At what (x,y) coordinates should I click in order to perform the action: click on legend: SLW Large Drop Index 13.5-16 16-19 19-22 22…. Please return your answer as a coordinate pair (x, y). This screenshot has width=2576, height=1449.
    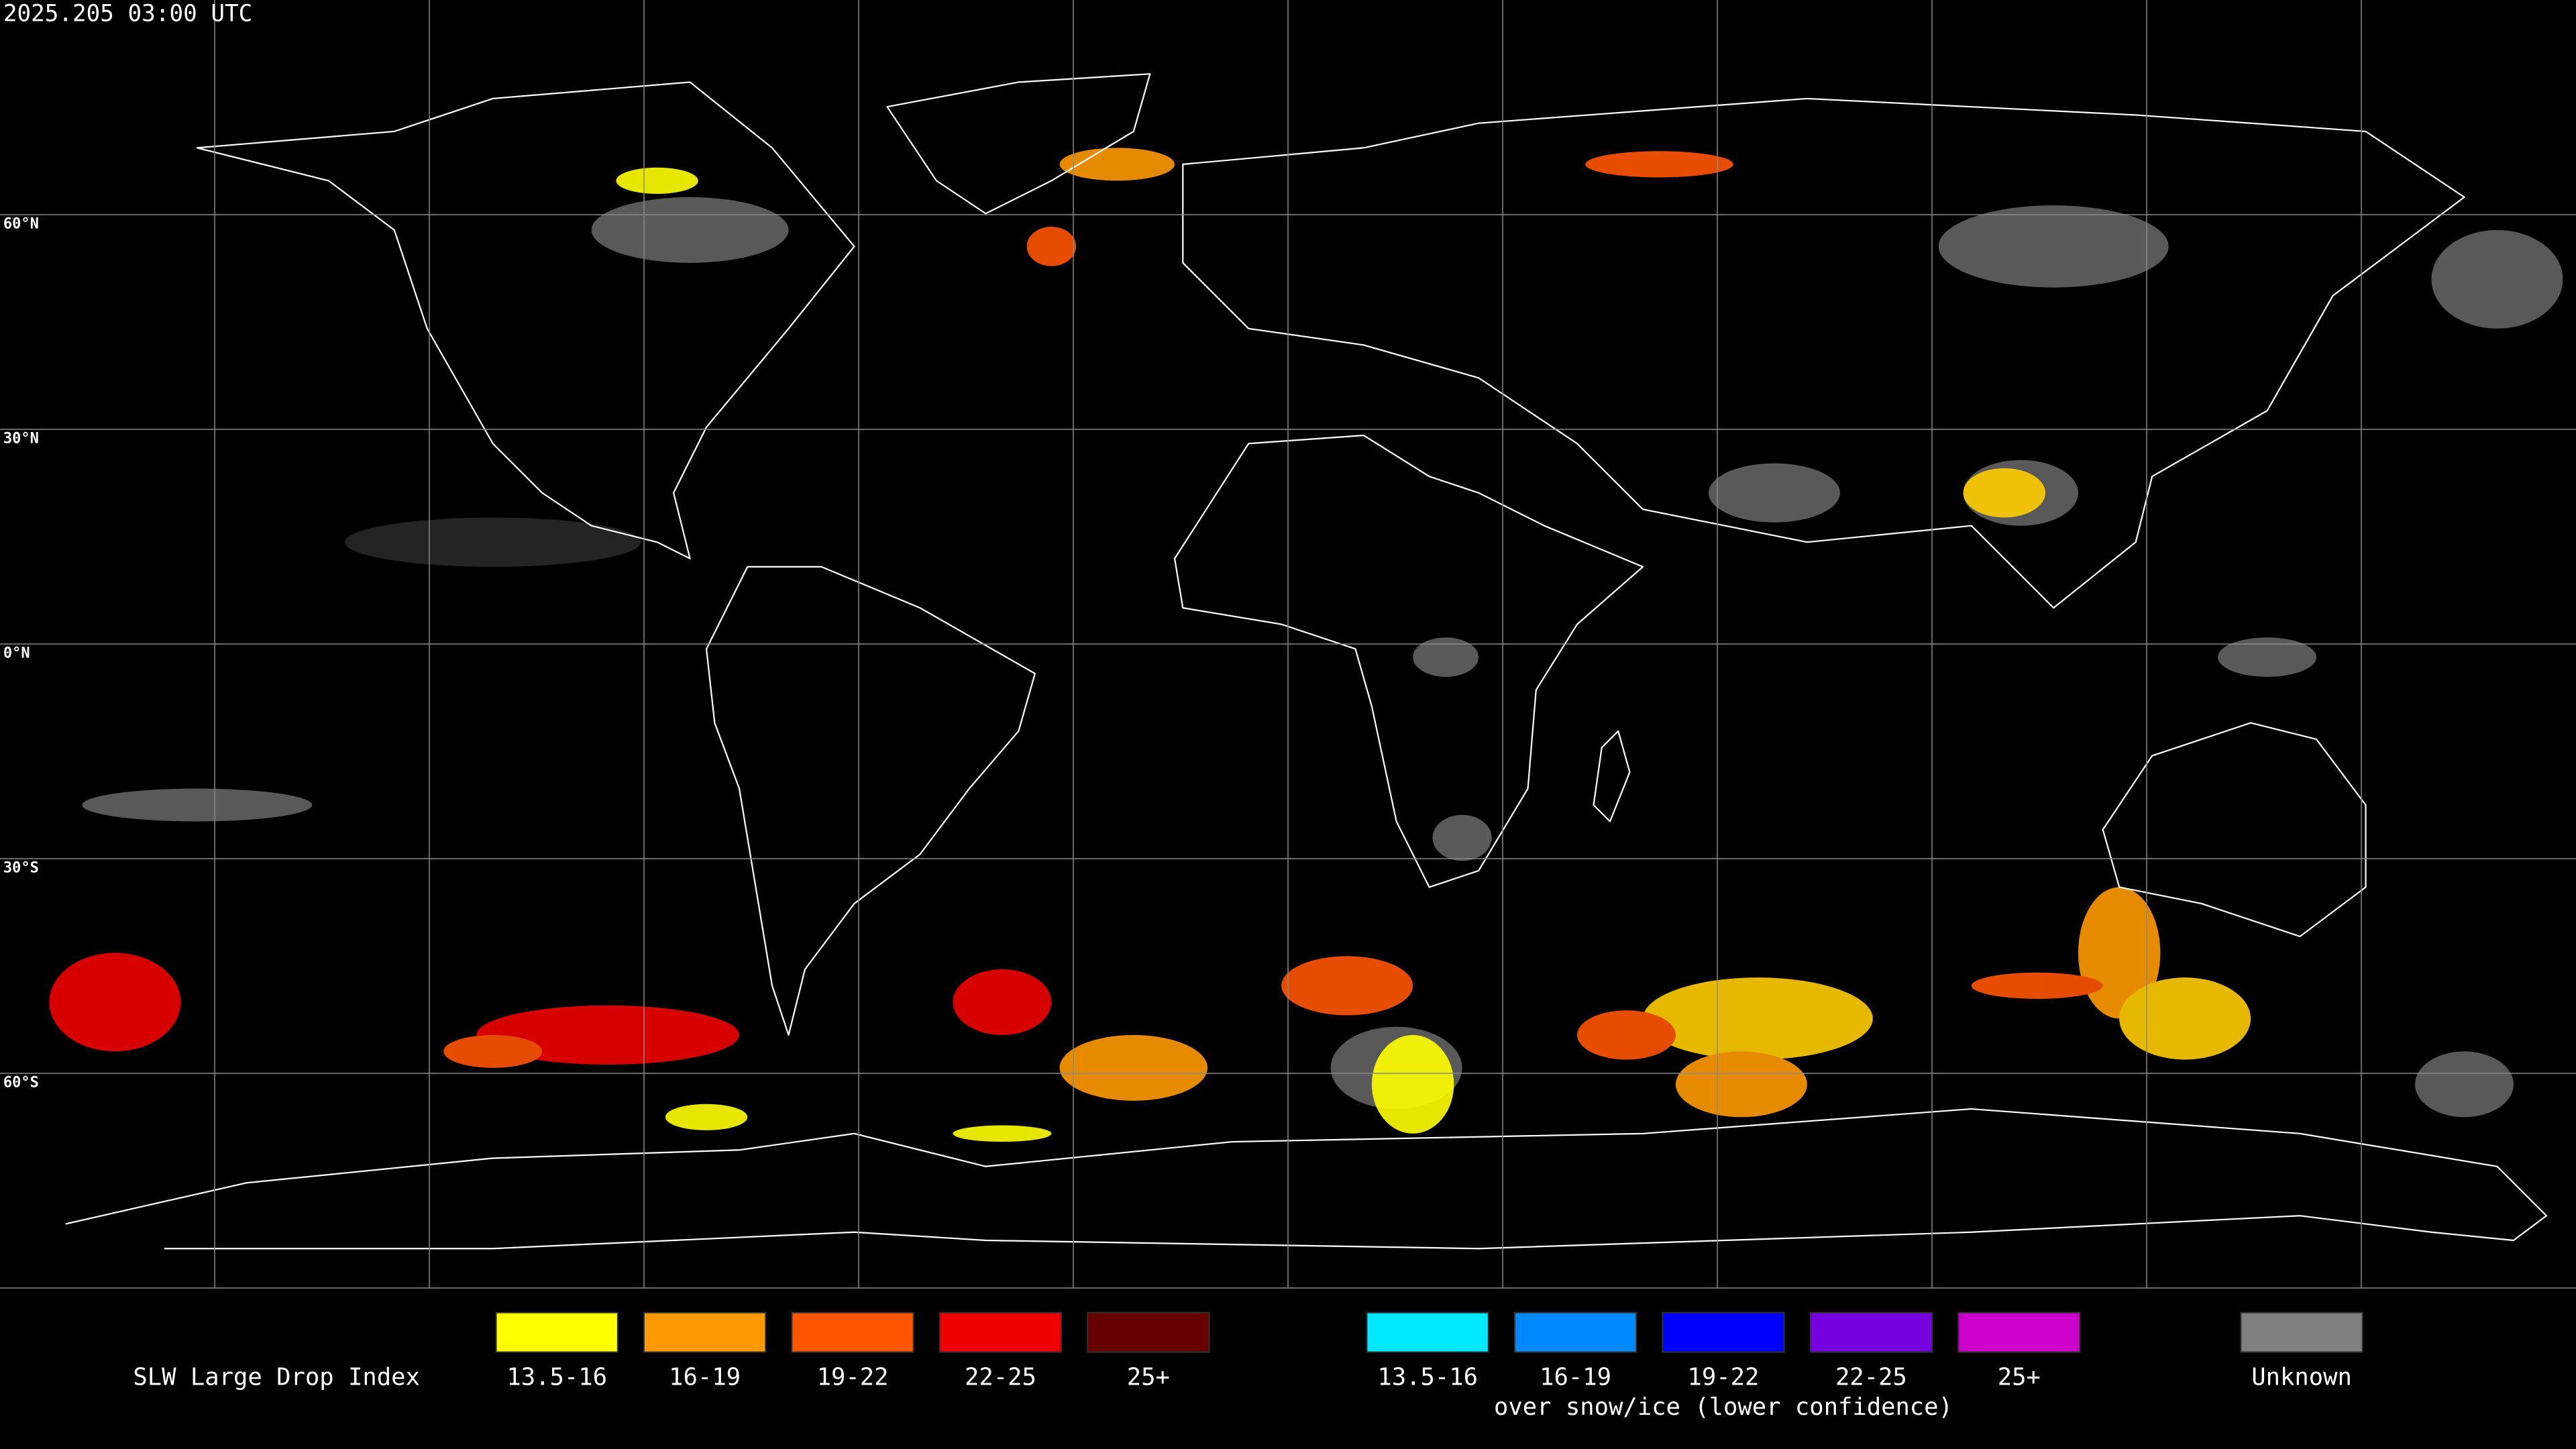
    Looking at the image, I should click on (1248, 1366).